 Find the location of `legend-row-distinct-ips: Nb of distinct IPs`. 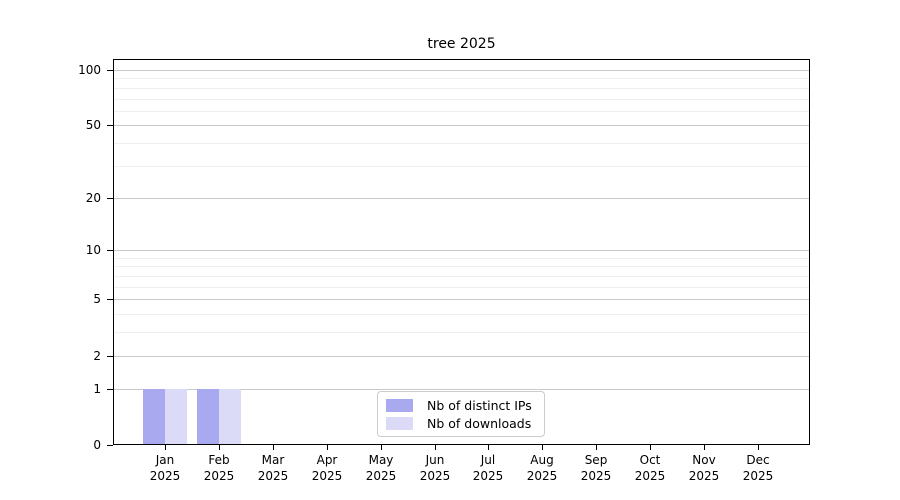

legend-row-distinct-ips: Nb of distinct IPs is located at coordinates (461, 405).